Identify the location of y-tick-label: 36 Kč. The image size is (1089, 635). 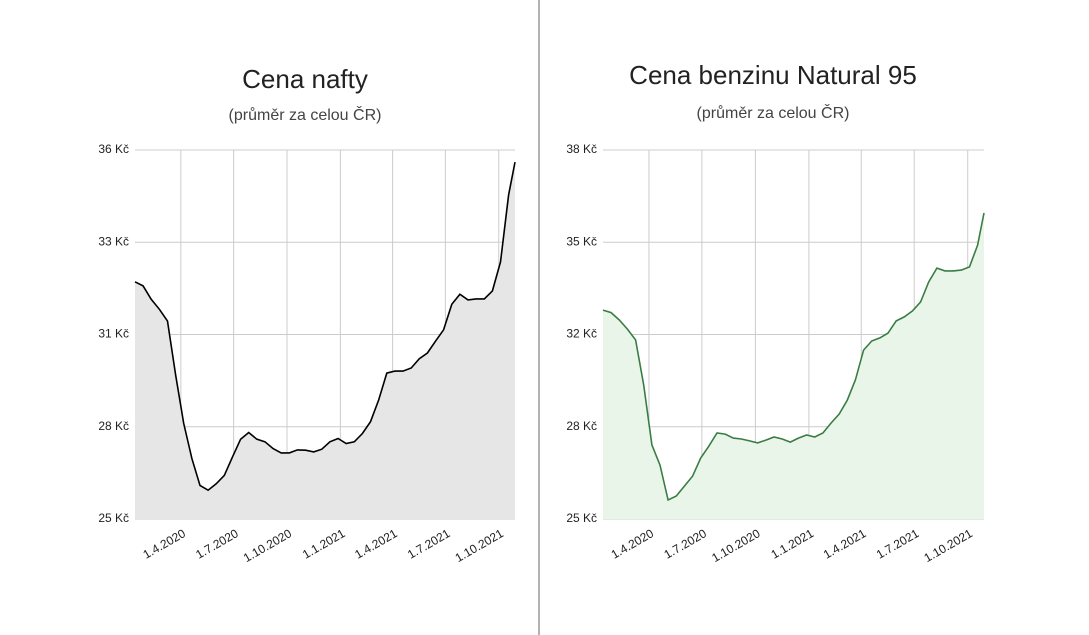
(113, 149).